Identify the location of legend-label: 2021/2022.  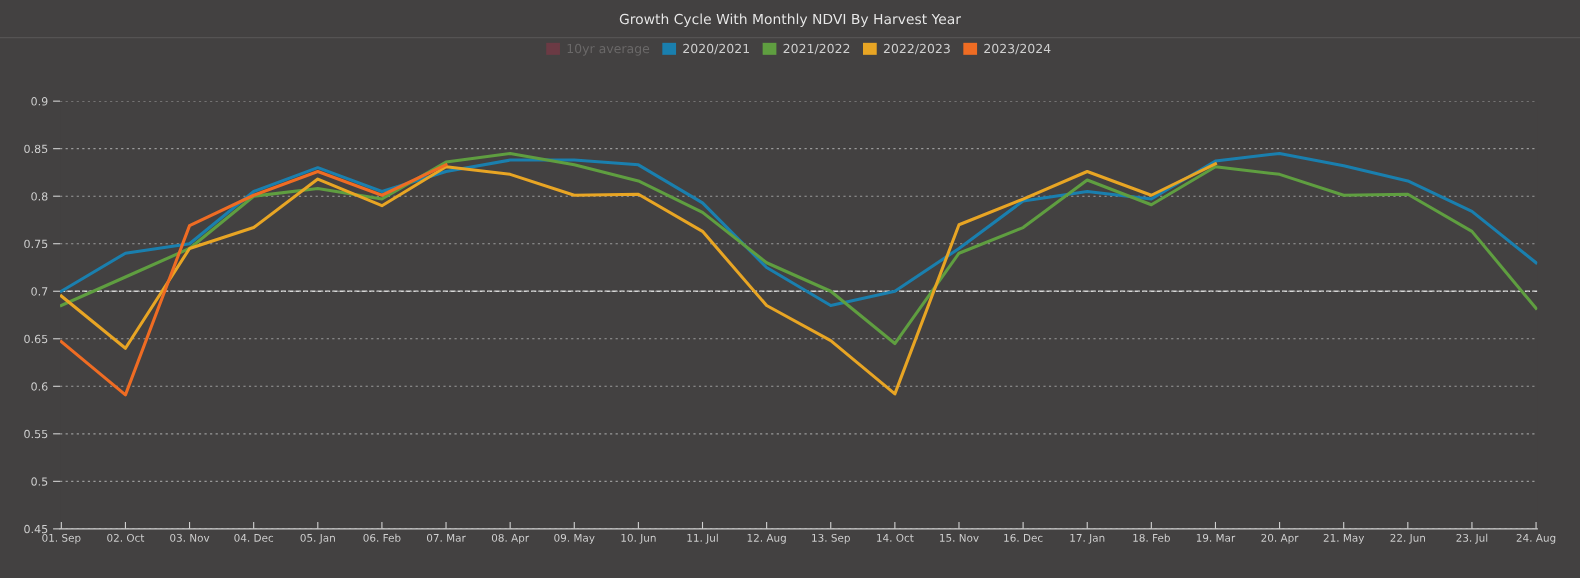
(816, 49).